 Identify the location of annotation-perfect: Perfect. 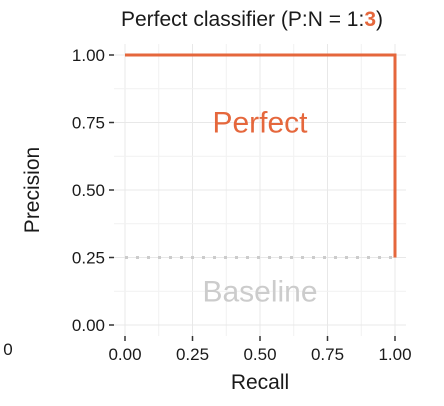
(260, 123).